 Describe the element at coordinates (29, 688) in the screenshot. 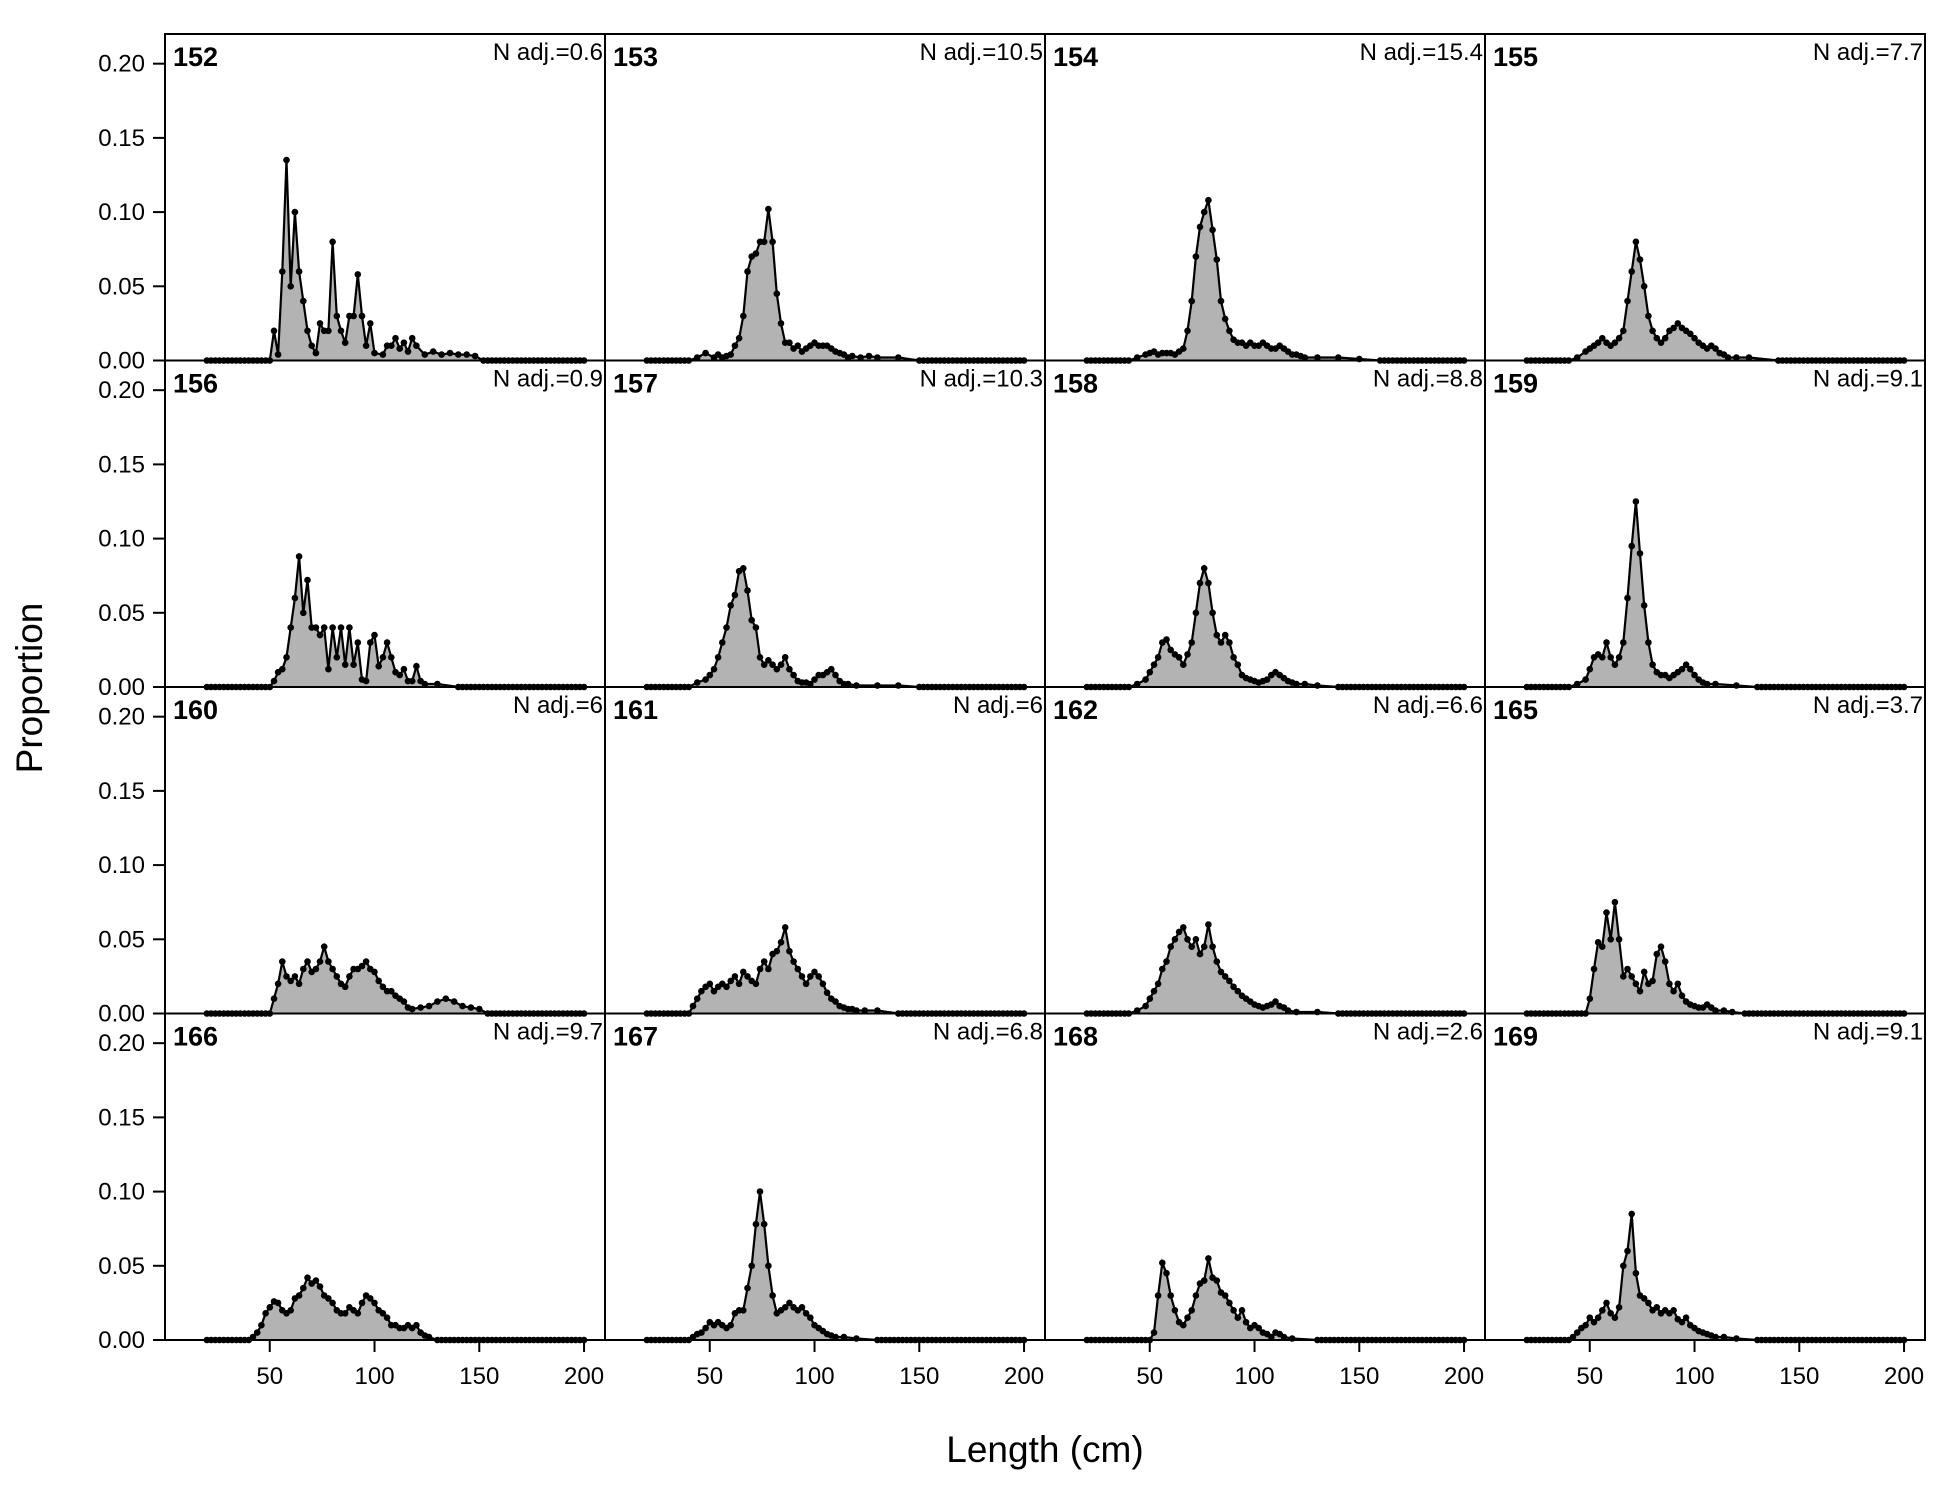

I see `y-axis-title: Proportion` at that location.